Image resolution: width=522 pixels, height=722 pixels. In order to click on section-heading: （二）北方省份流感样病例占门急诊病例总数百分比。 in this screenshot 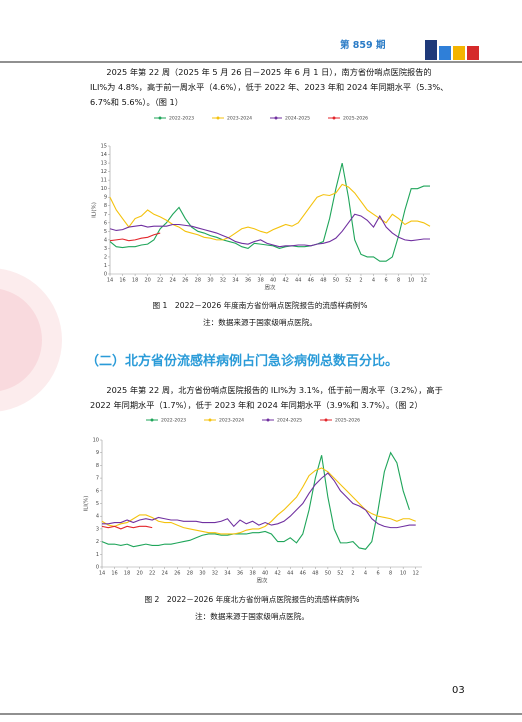, I will do `click(242, 361)`.